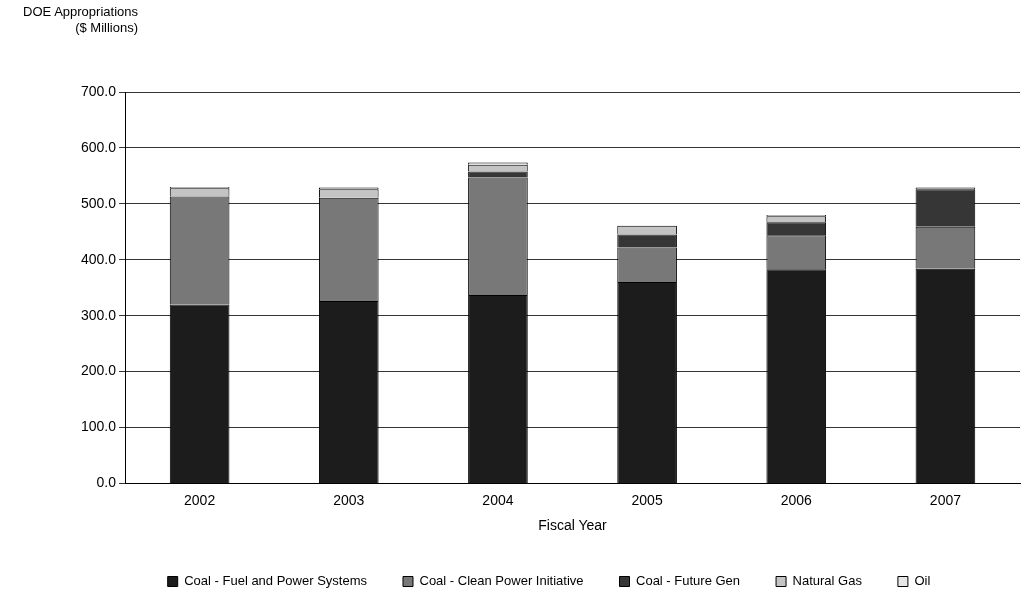 Image resolution: width=1024 pixels, height=598 pixels. I want to click on x-tick-label: 2004, so click(498, 499).